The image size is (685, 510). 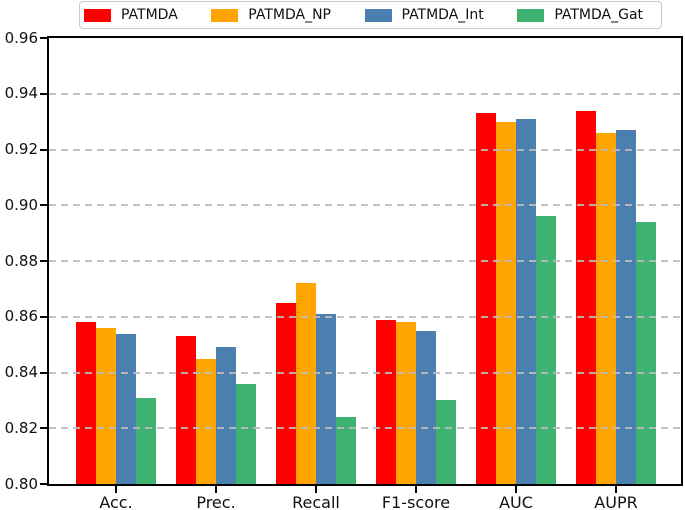 I want to click on bar-patmda_np-prec, so click(x=206, y=421).